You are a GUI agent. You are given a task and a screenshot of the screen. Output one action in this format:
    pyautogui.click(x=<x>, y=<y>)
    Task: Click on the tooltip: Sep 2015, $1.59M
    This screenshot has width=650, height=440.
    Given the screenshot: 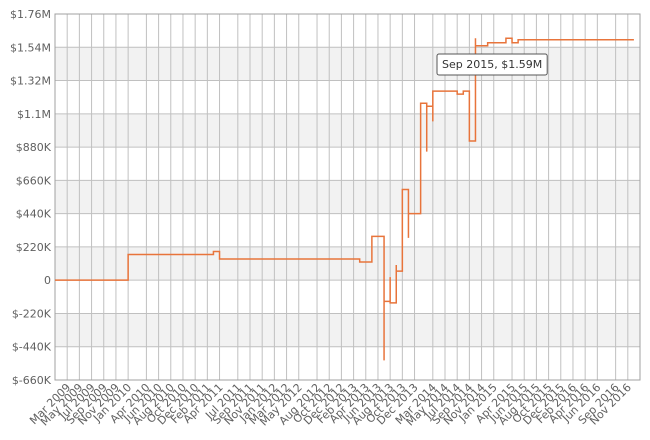 What is the action you would take?
    pyautogui.click(x=492, y=64)
    